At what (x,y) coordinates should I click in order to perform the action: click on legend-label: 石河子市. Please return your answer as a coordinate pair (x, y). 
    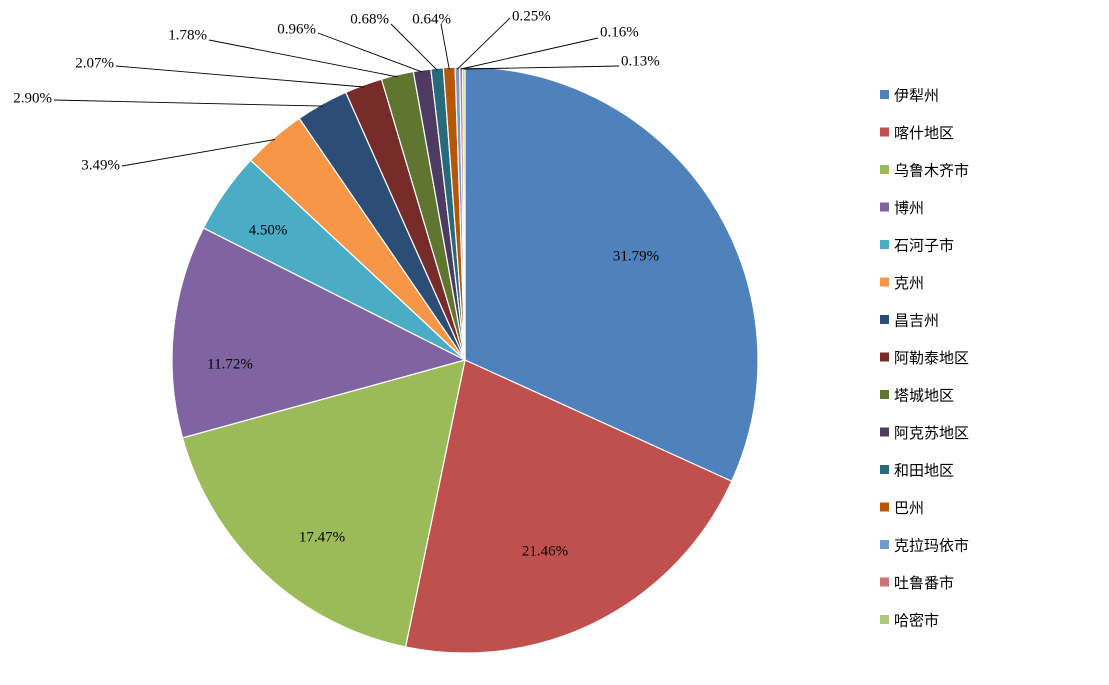
    Looking at the image, I should click on (924, 246).